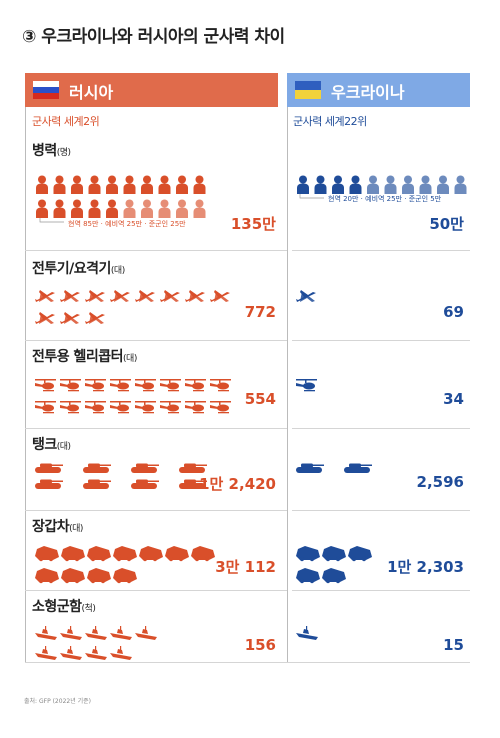 This screenshot has width=500, height=738. Describe the element at coordinates (51, 527) in the screenshot. I see `category-name: 장갑차` at that location.